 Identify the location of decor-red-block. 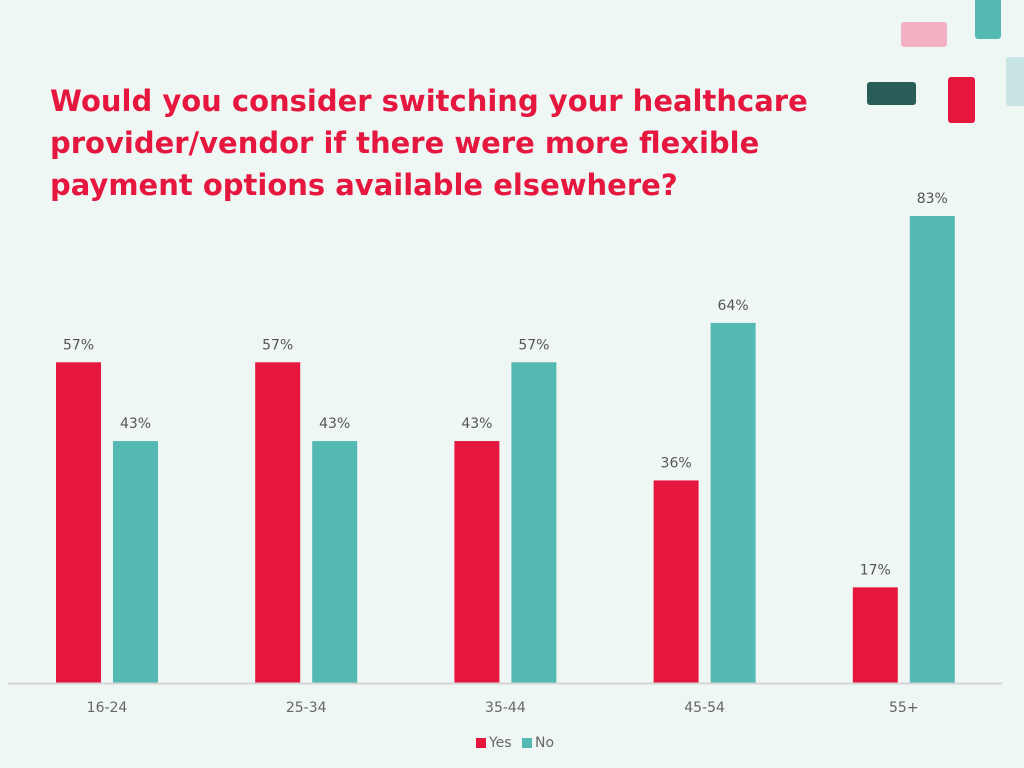
(961, 100).